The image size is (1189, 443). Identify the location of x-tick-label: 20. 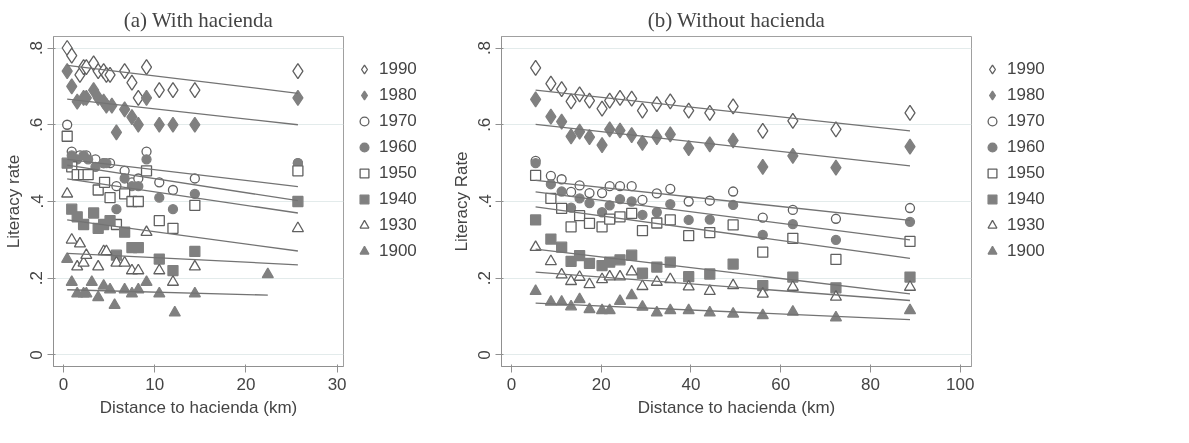
(246, 384).